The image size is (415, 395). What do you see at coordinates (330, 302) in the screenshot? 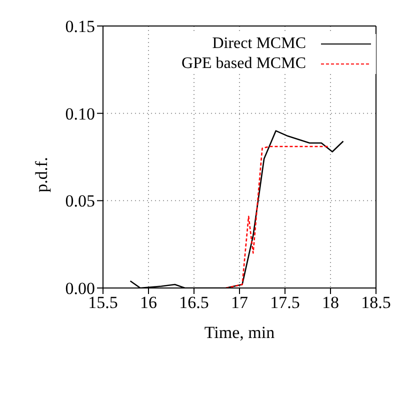
I see `x-tick-label: 18` at bounding box center [330, 302].